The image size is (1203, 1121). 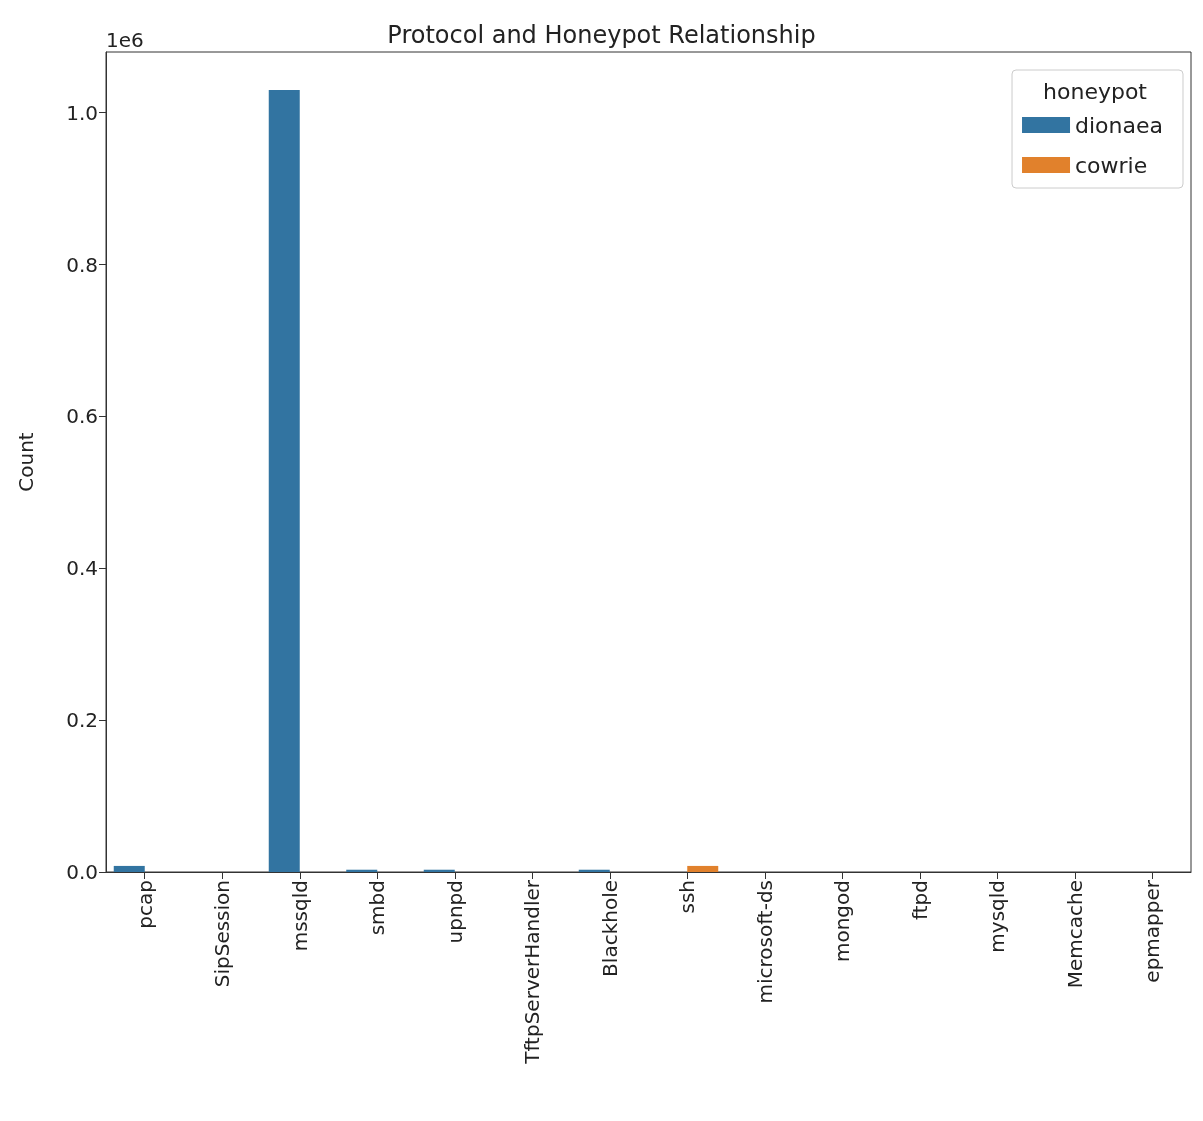 I want to click on x-tick-label: SipSession, so click(x=222, y=934).